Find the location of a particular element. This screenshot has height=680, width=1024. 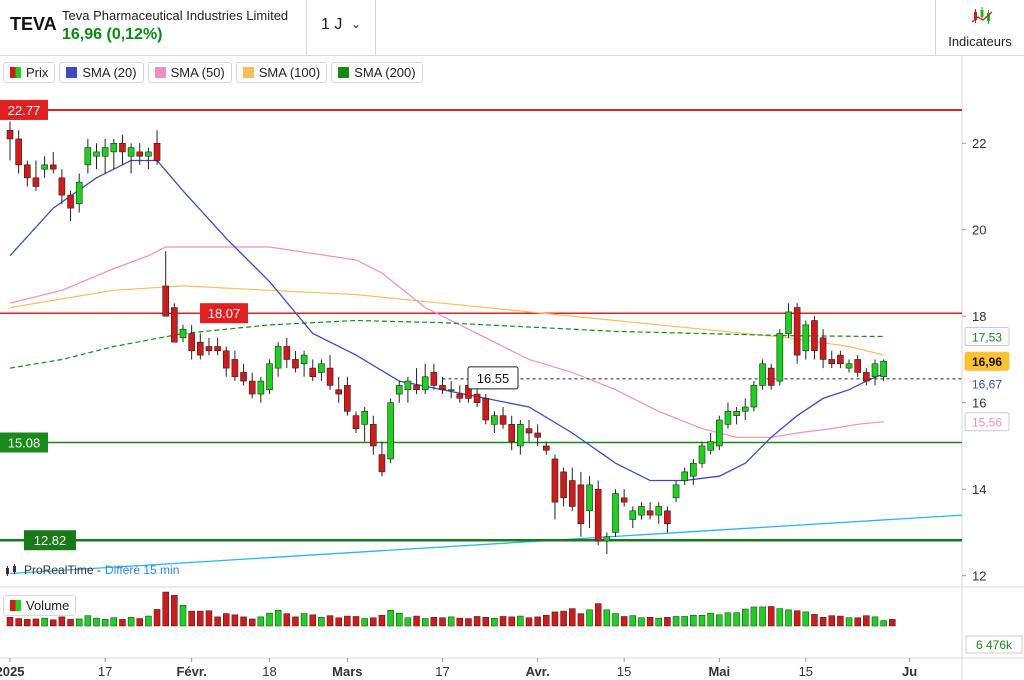

legend-sma20: SMA (20) is located at coordinates (101, 72).